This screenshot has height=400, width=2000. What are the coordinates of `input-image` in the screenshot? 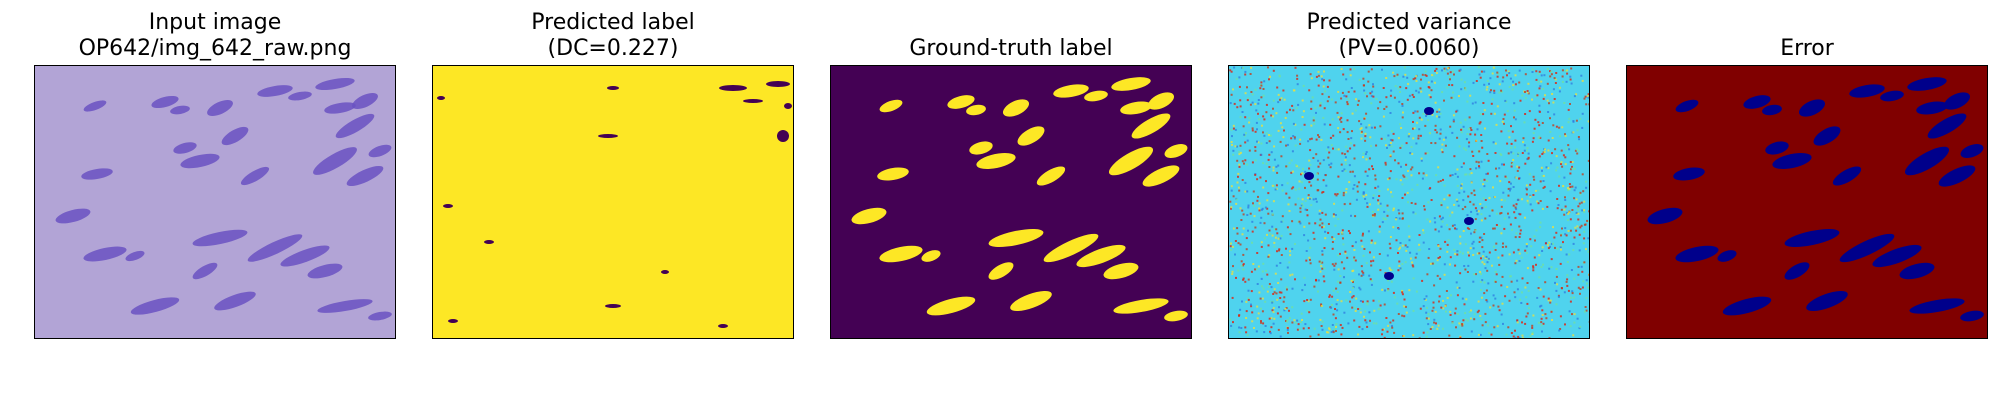 It's located at (215, 202).